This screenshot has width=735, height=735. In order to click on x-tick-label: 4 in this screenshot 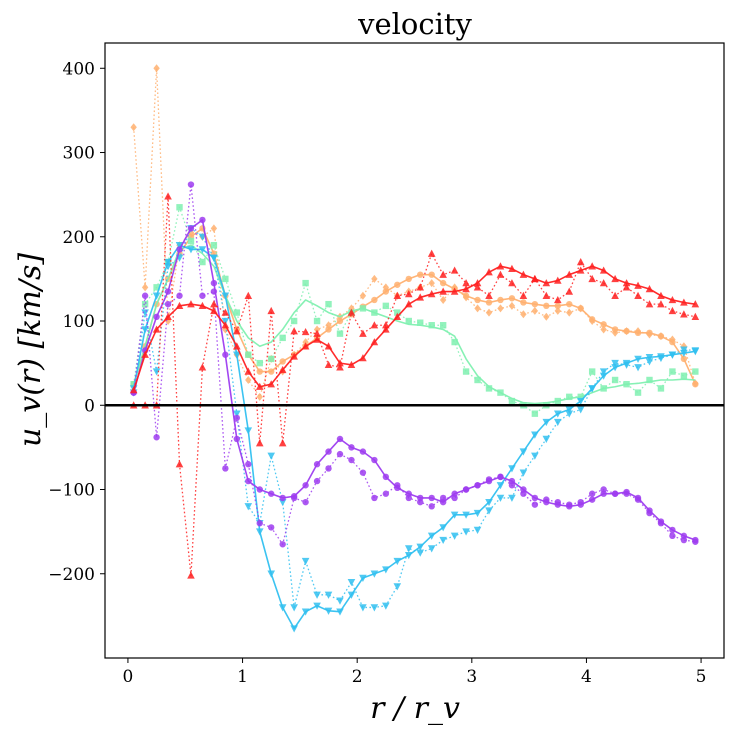, I will do `click(586, 677)`.